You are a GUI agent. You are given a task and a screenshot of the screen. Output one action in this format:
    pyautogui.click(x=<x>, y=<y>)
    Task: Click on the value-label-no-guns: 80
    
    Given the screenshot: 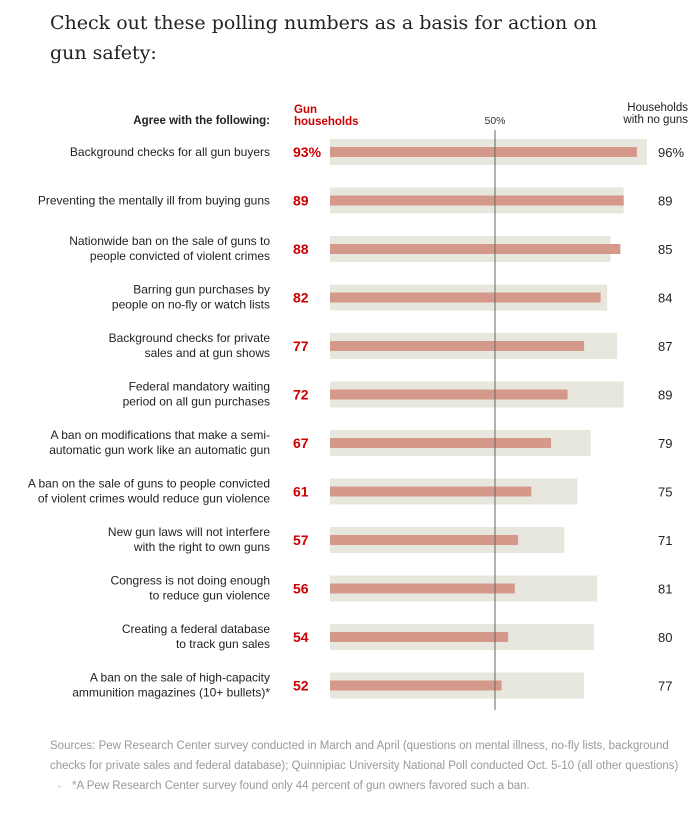 What is the action you would take?
    pyautogui.click(x=665, y=637)
    